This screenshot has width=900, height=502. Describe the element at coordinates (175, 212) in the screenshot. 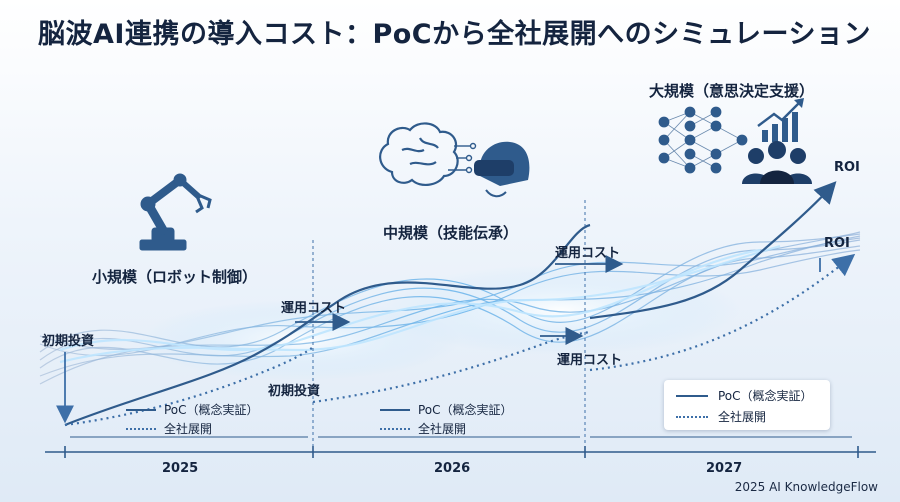

I see `robot-arm-icon` at that location.